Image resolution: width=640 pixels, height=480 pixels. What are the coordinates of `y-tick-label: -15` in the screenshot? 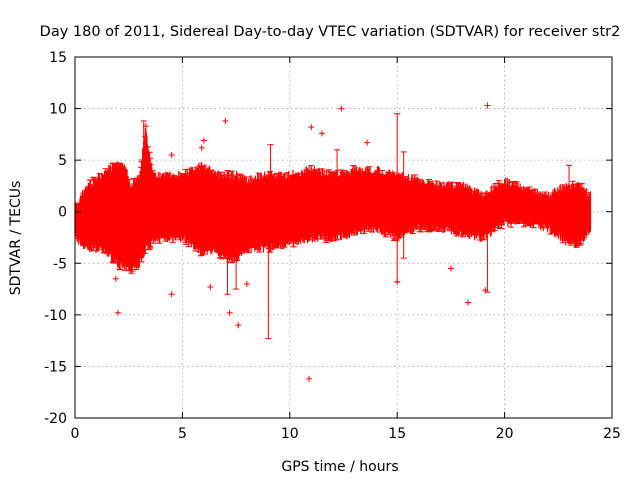 It's located at (55, 367).